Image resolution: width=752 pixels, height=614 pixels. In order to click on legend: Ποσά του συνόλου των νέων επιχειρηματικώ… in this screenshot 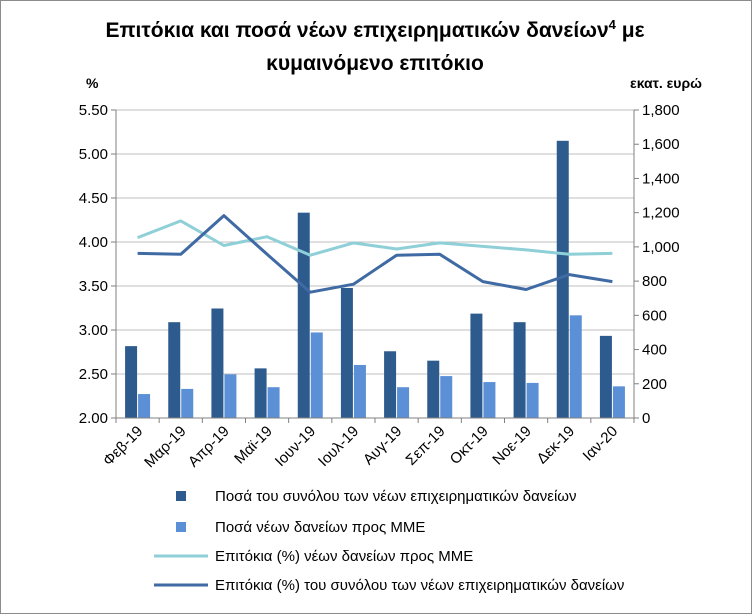, I will do `click(389, 541)`.